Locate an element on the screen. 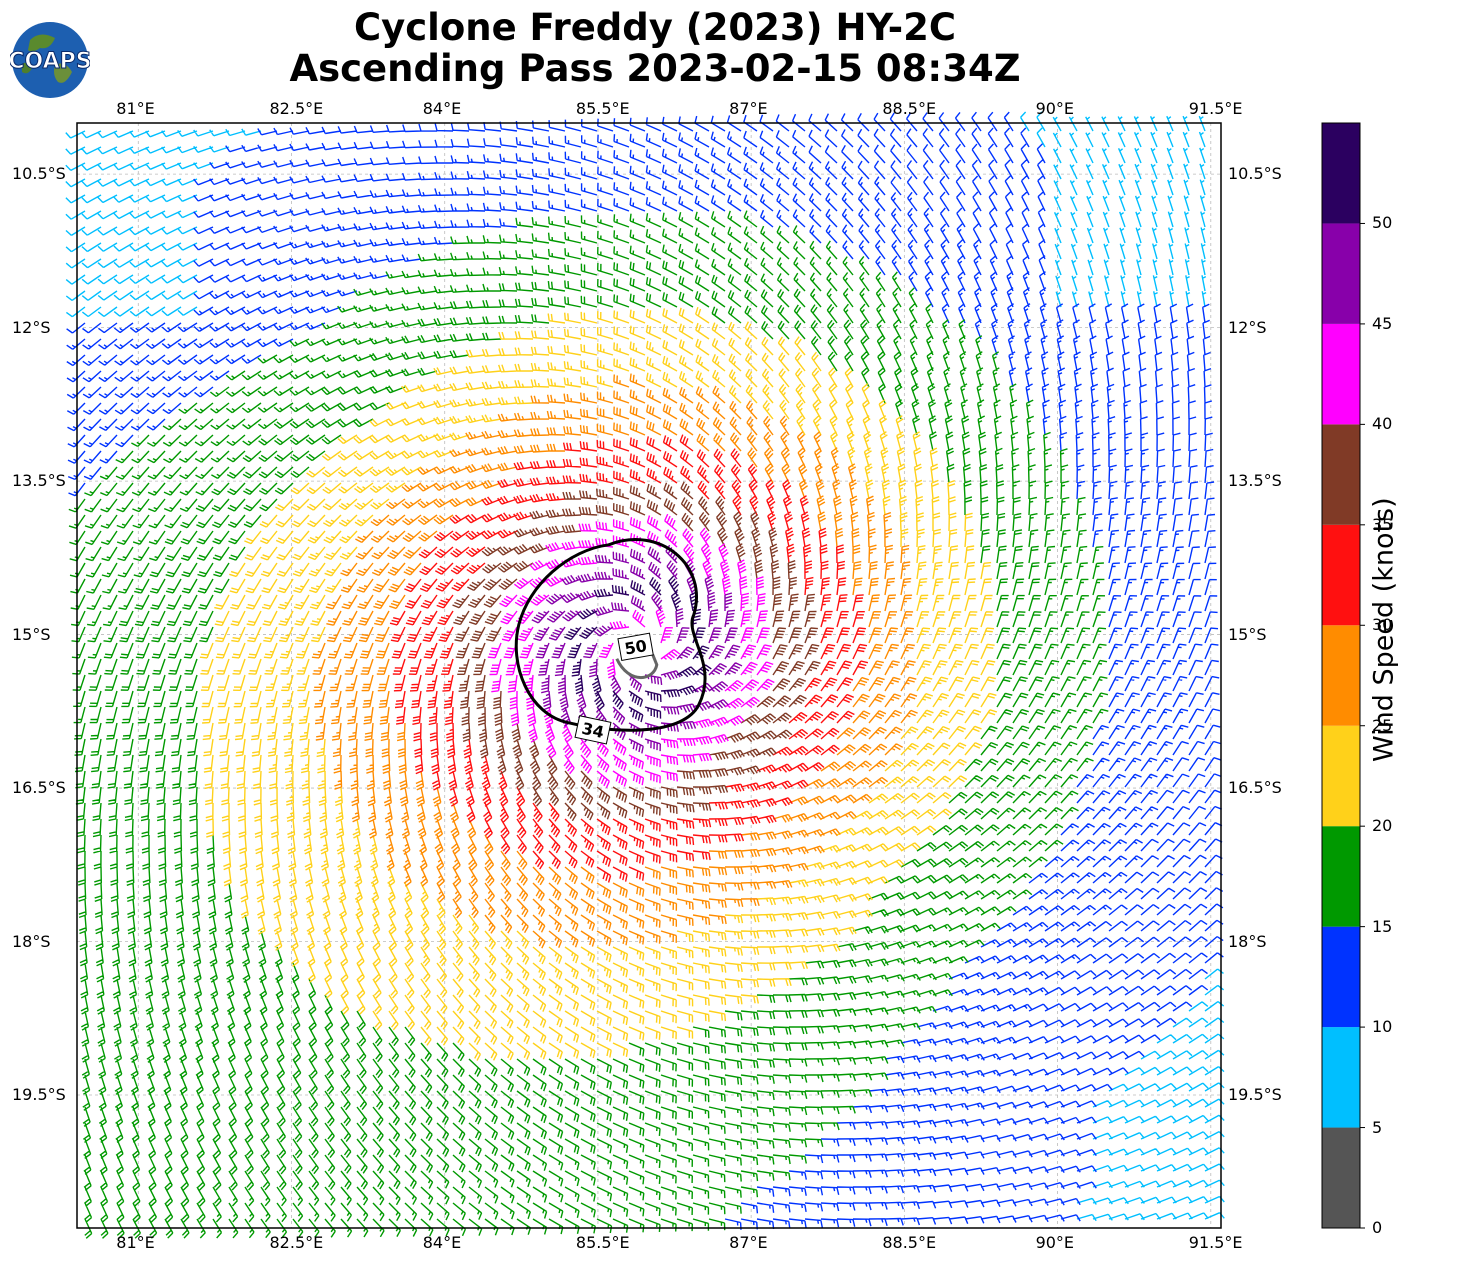  contour-label-text: 50 is located at coordinates (635, 647).